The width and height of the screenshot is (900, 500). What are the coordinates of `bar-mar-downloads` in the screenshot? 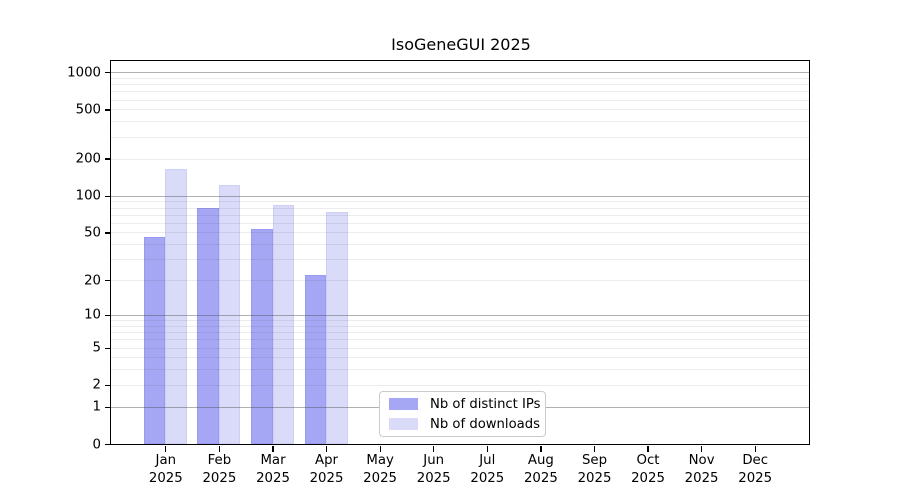 It's located at (283, 324).